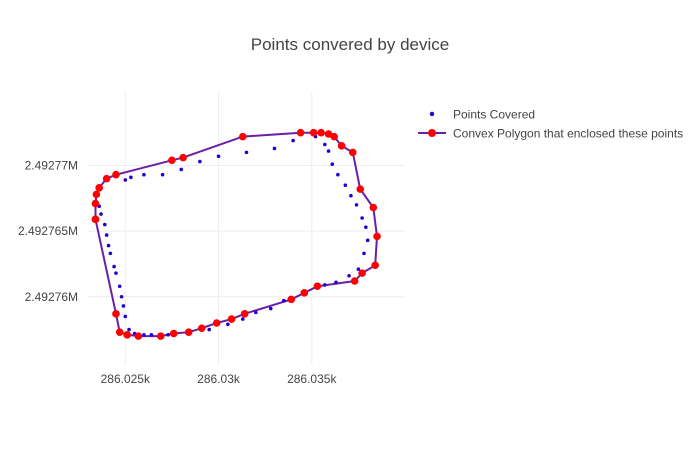 The width and height of the screenshot is (700, 450). What do you see at coordinates (432, 114) in the screenshot?
I see `legend-points-marker` at bounding box center [432, 114].